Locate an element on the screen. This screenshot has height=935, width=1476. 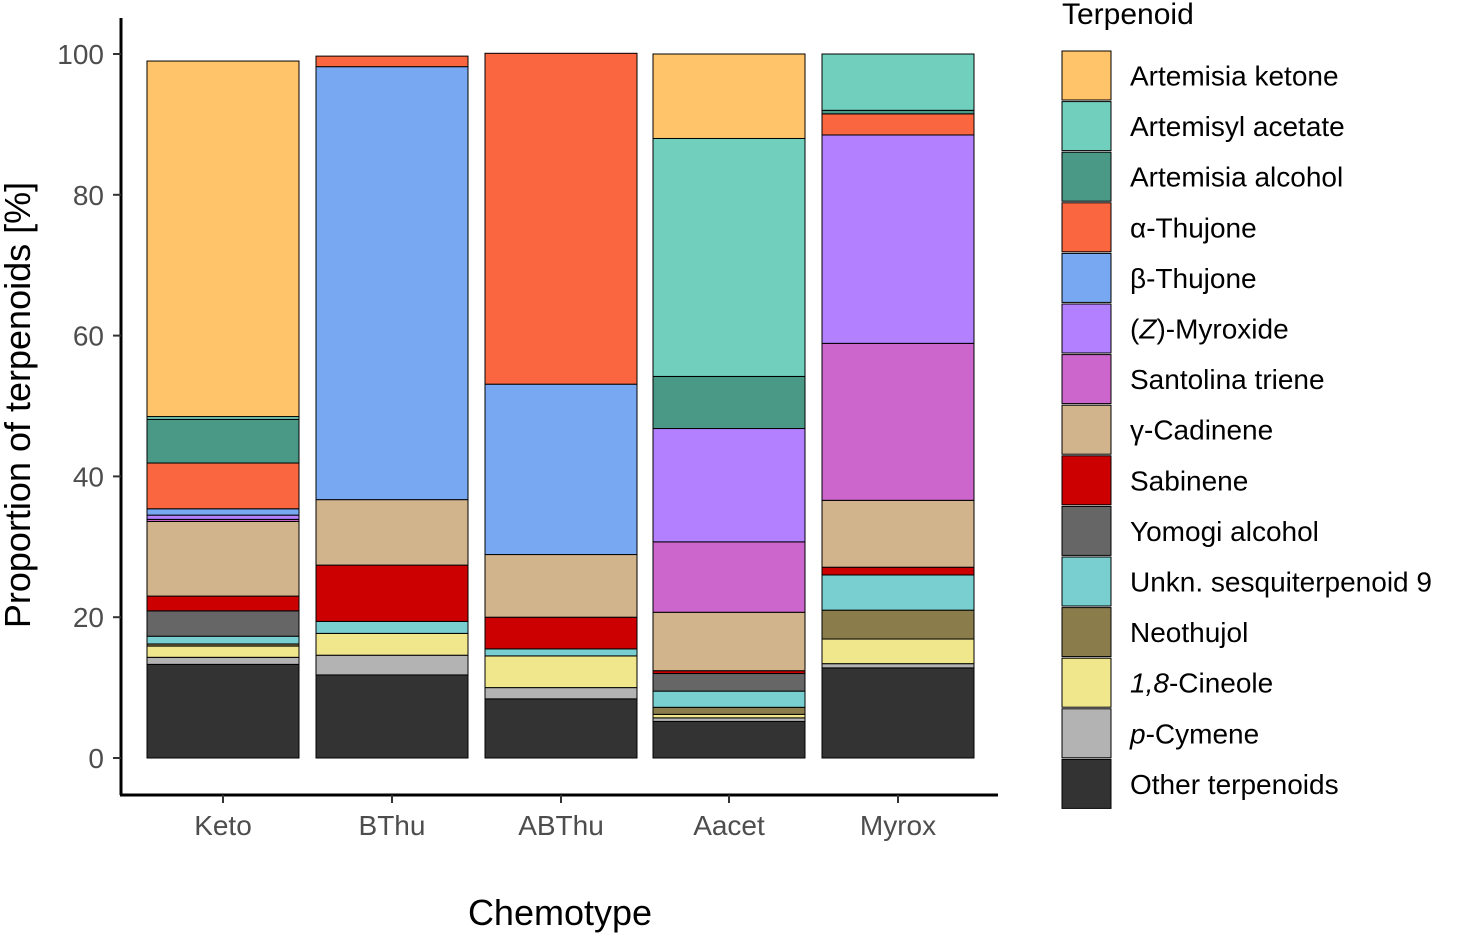
bar-abthu-sabinene is located at coordinates (561, 633).